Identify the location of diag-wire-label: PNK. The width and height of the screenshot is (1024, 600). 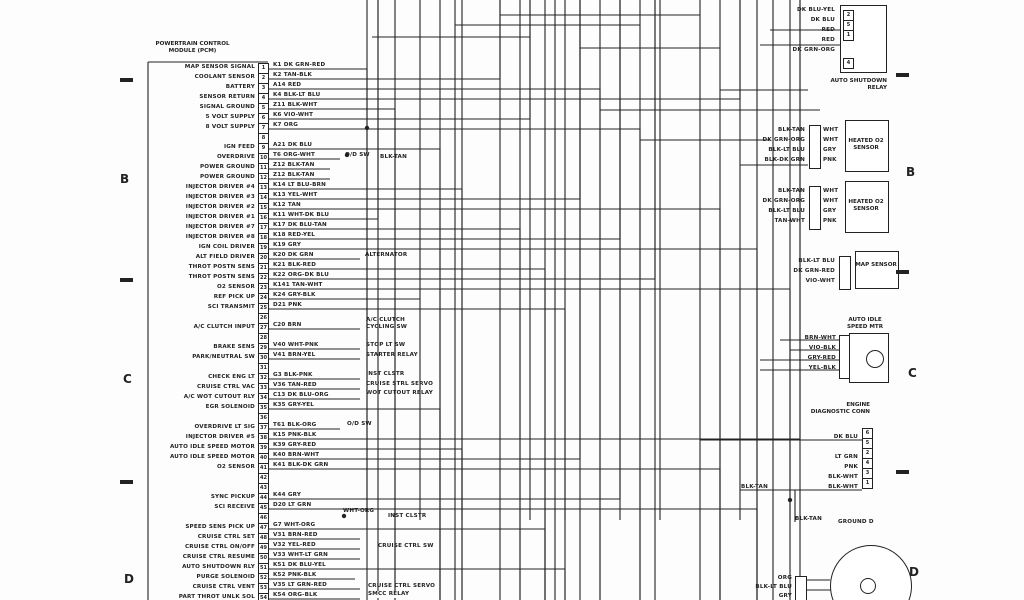
(851, 467).